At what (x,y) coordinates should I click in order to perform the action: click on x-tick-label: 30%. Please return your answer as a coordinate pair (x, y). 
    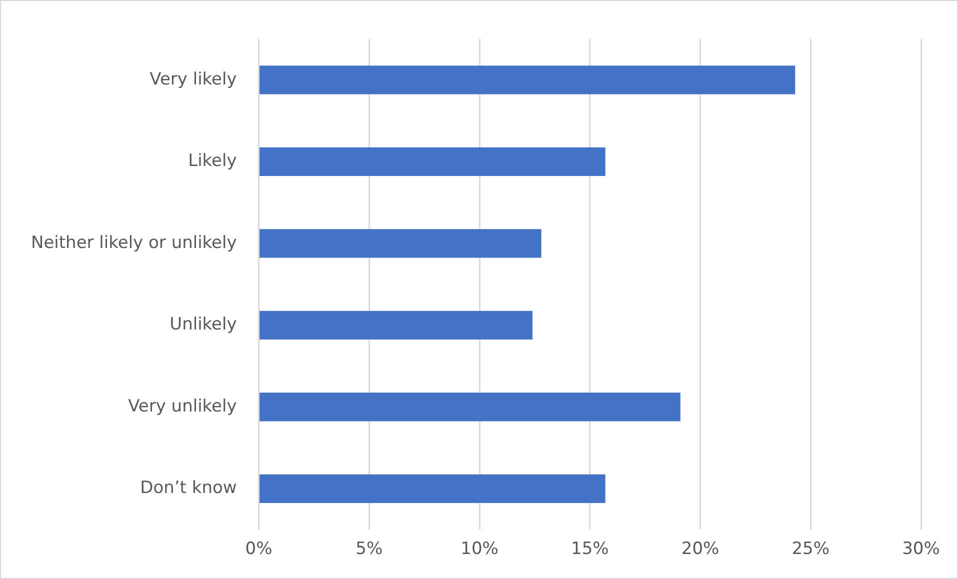
    Looking at the image, I should click on (921, 549).